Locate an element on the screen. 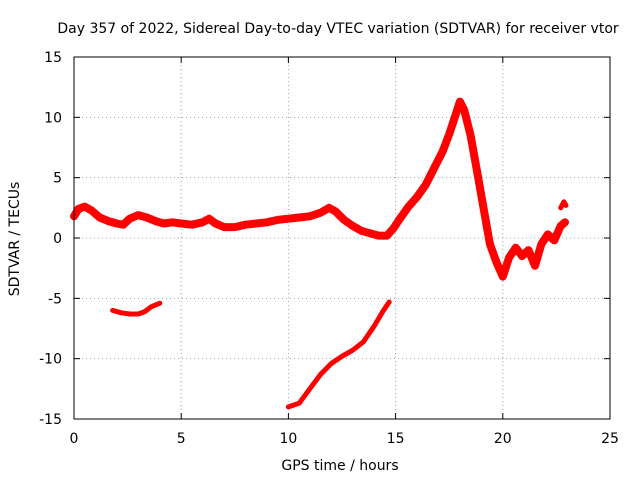 The height and width of the screenshot is (480, 640). x-tick-label: 25 is located at coordinates (610, 439).